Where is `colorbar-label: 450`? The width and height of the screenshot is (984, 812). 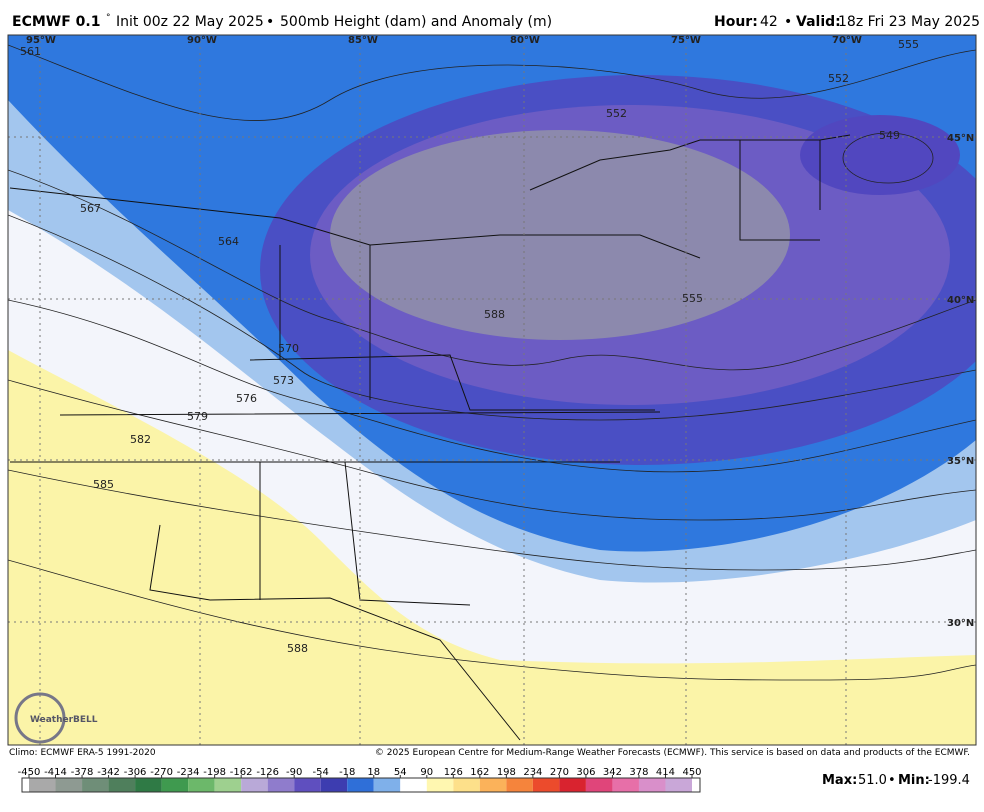 colorbar-label: 450 is located at coordinates (691, 772).